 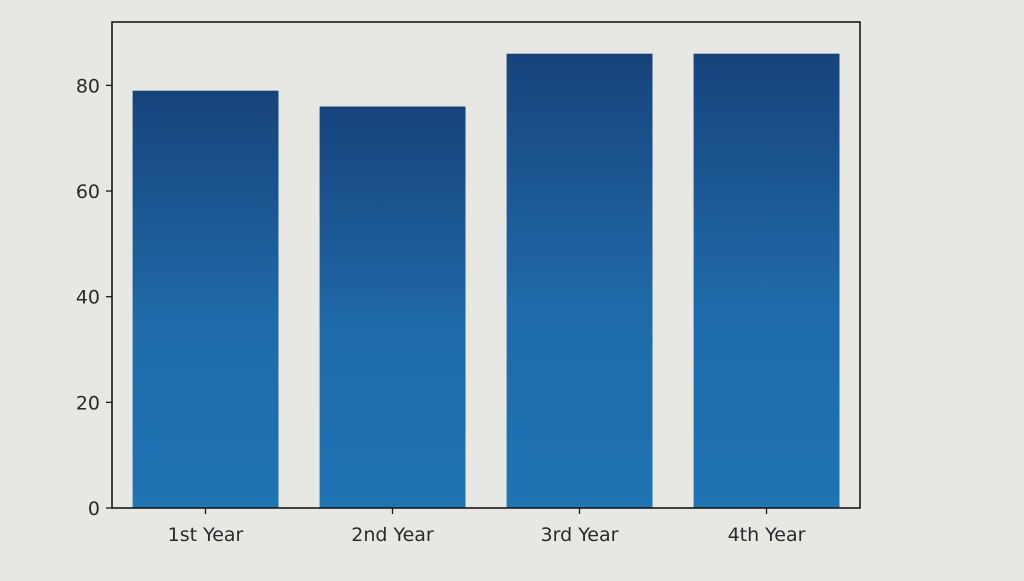 What do you see at coordinates (94, 509) in the screenshot?
I see `y-tick-label: 0` at bounding box center [94, 509].